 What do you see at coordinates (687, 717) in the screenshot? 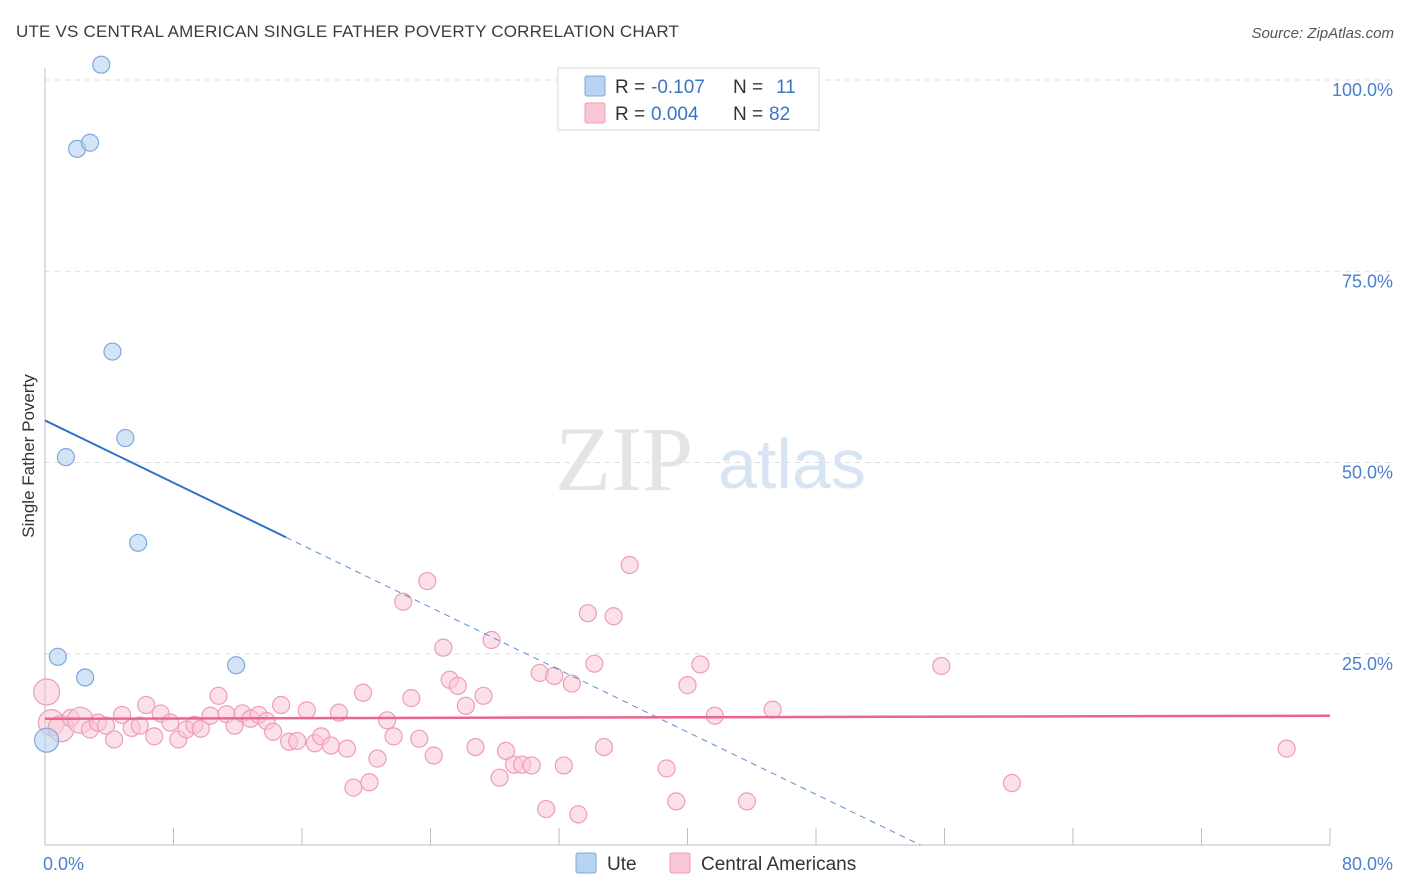
I see `central-americans-trend-line` at bounding box center [687, 717].